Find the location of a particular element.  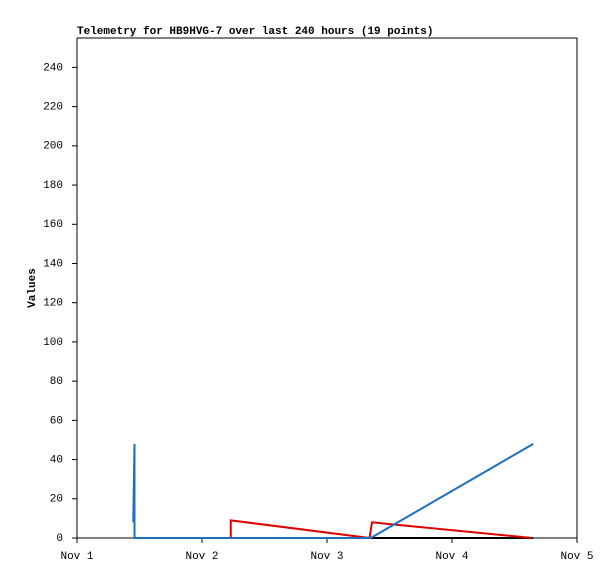

y-tick-label: 20 is located at coordinates (56, 500).